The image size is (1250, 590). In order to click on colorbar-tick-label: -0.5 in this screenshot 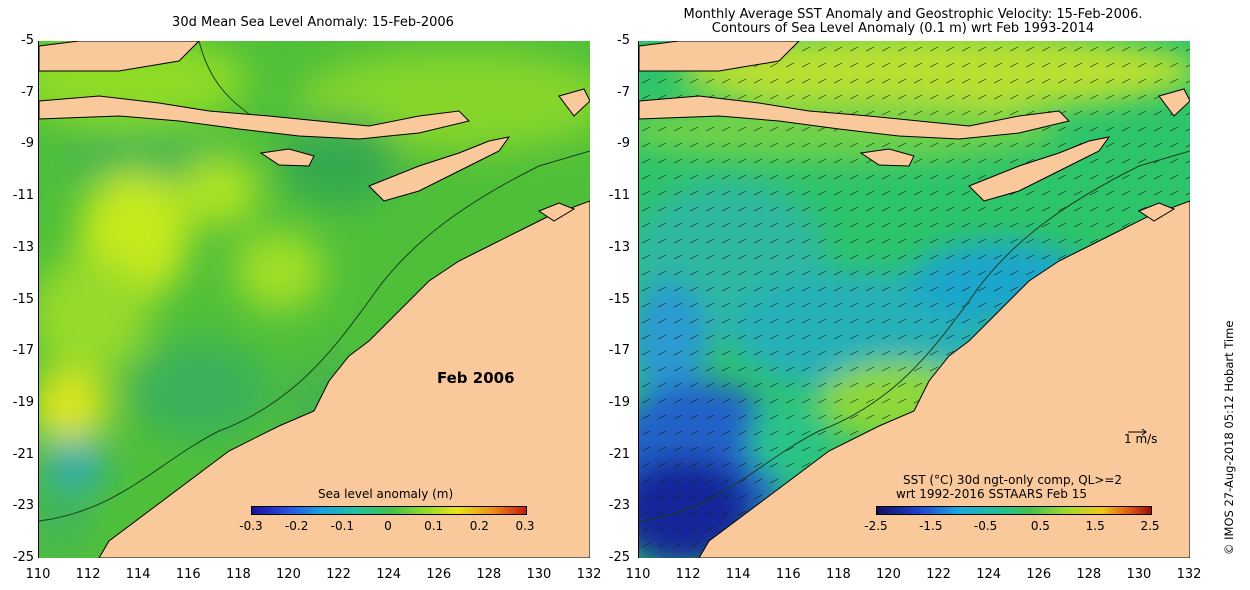, I will do `click(985, 526)`.